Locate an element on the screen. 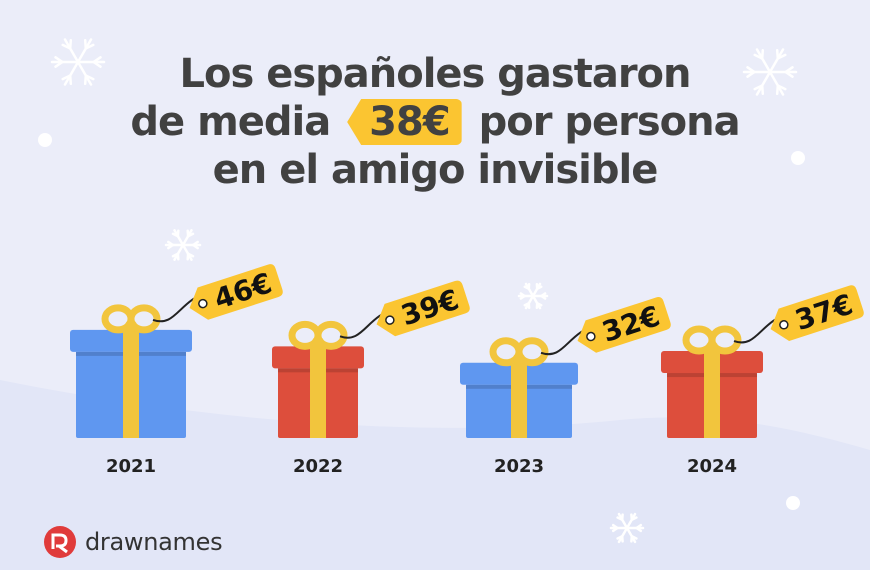 The height and width of the screenshot is (570, 870). price-tag: 46€ is located at coordinates (236, 292).